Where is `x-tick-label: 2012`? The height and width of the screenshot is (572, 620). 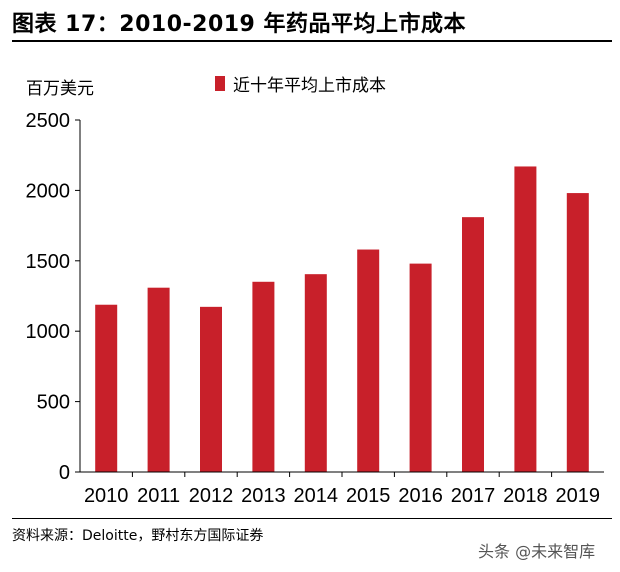 x-tick-label: 2012 is located at coordinates (211, 496).